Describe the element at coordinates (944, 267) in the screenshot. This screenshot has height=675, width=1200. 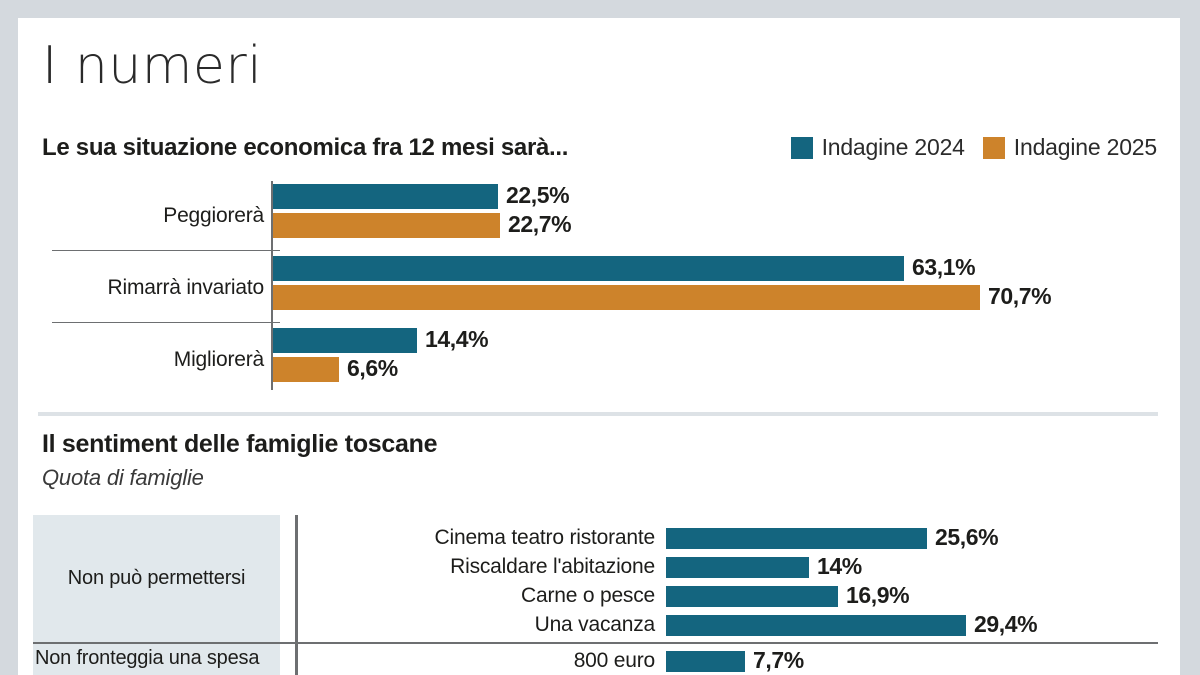
I see `chart1-value-2024: 63,1%` at that location.